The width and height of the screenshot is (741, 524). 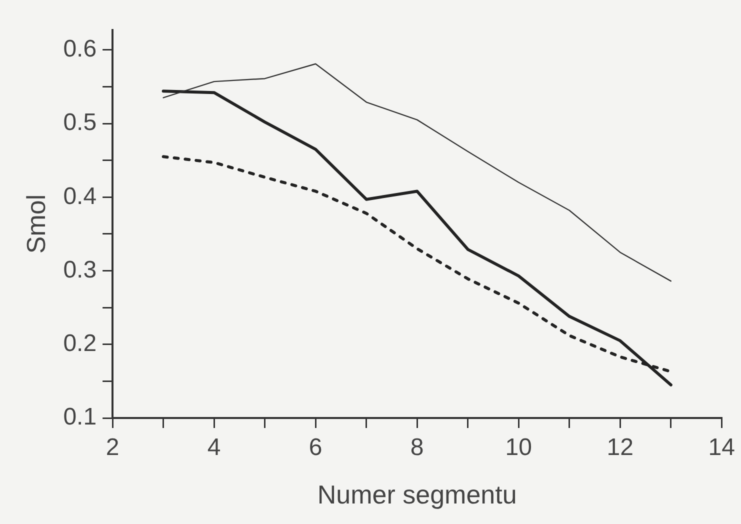 I want to click on x-tick-label: 12, so click(x=620, y=448).